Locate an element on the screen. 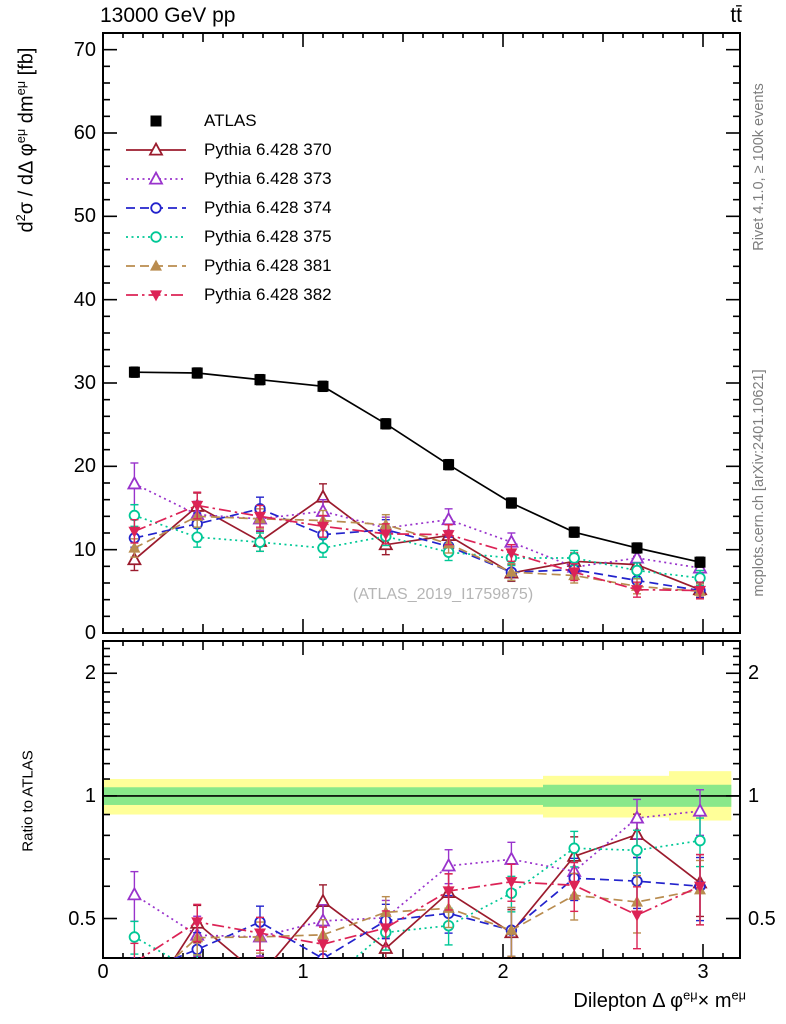 The height and width of the screenshot is (1024, 786). main-y-axis-title: d2σ / dΔ φeμ dmeμ [fb] is located at coordinates (25, 140).